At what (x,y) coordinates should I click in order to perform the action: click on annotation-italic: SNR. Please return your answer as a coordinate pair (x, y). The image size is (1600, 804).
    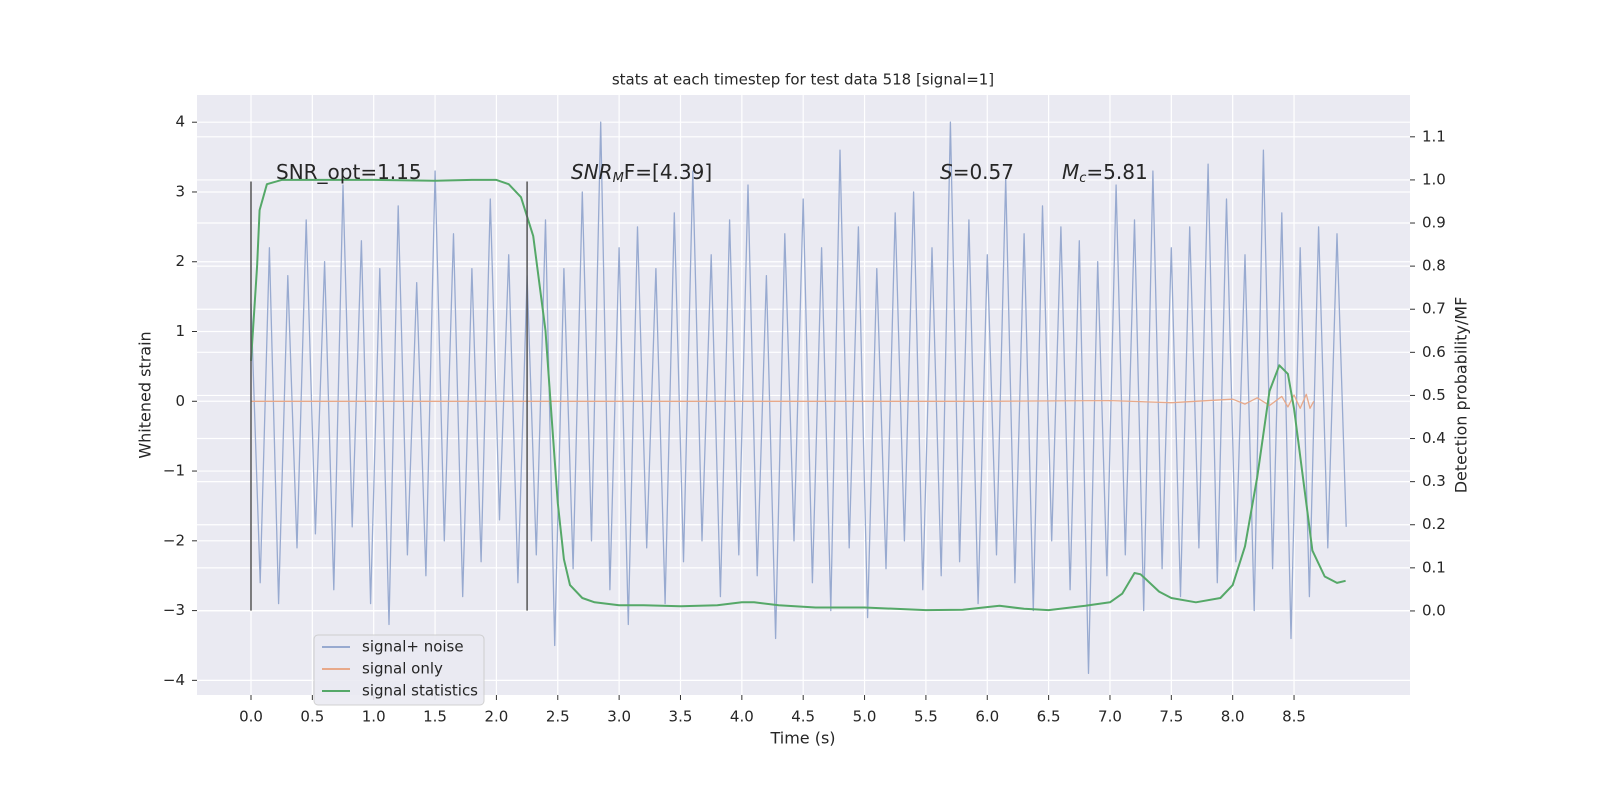
    Looking at the image, I should click on (592, 172).